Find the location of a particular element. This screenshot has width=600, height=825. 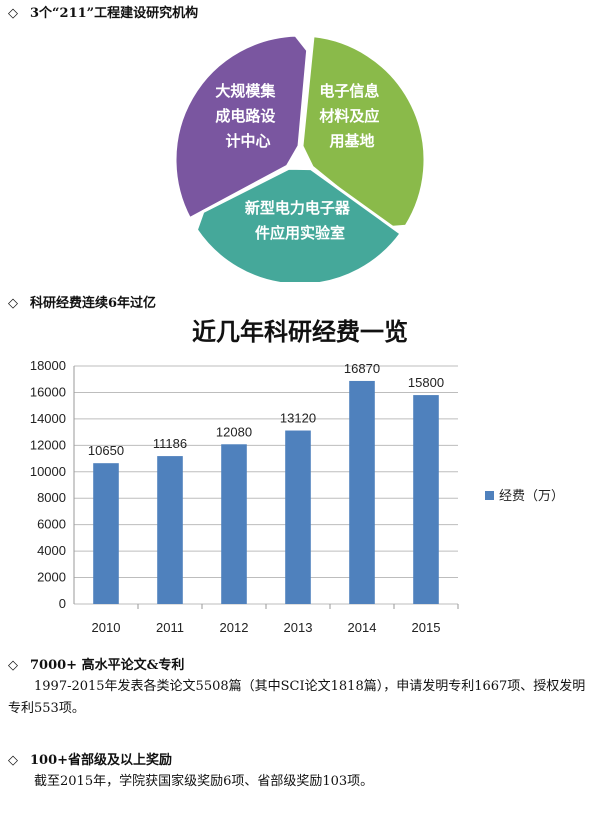

x-tick-label: 2014 is located at coordinates (362, 627).